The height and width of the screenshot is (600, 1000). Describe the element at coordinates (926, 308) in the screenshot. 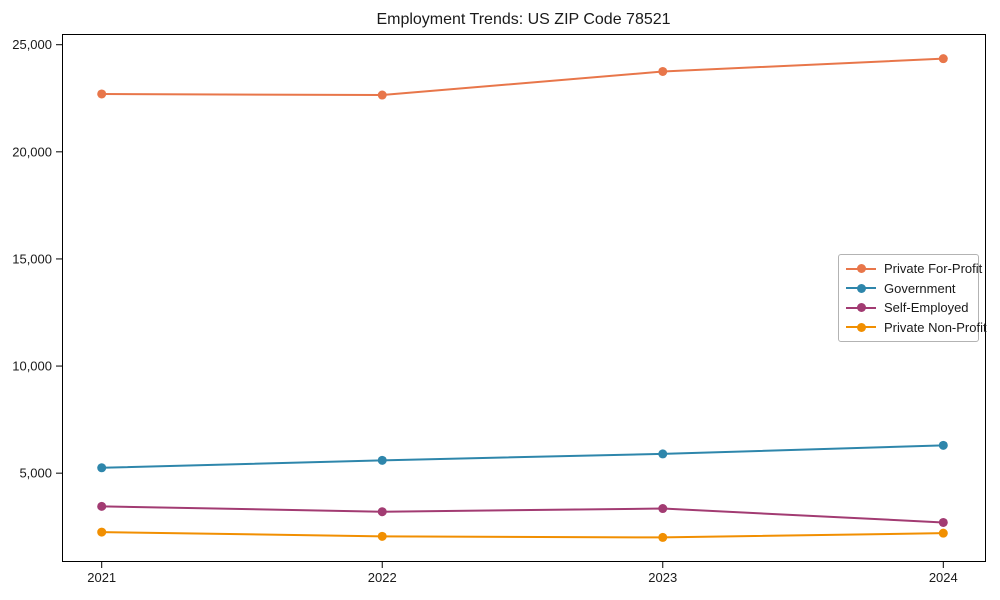

I see `legend-label: Self-Employed` at that location.